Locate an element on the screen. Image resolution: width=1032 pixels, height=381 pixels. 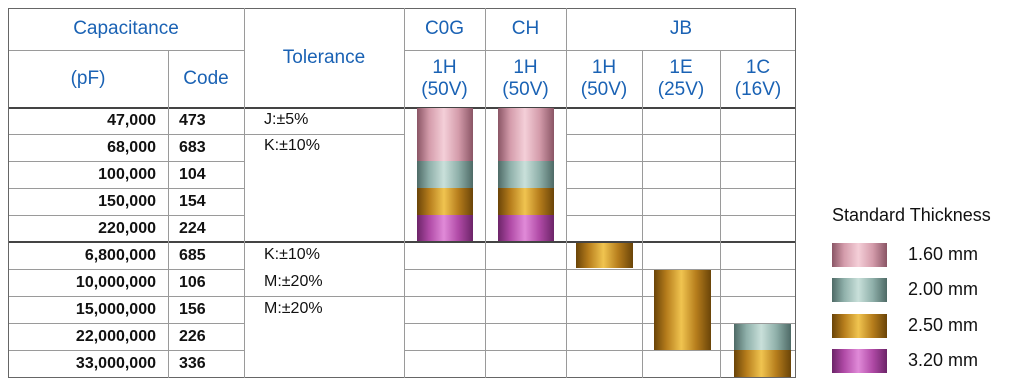
capacitance-code: 336 is located at coordinates (192, 363).